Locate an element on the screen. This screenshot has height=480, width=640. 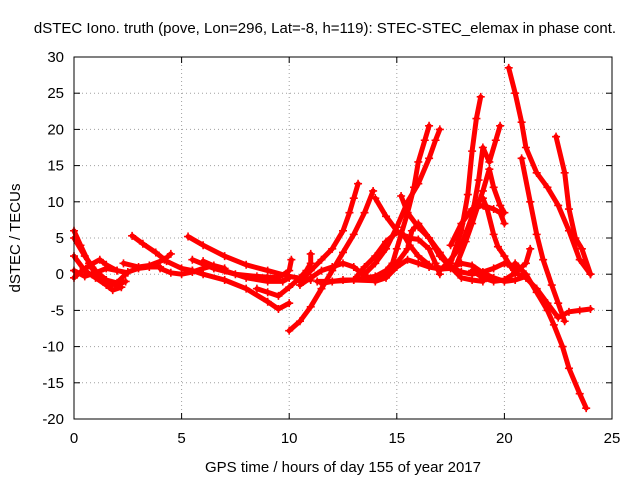
y-tick-label: 5 is located at coordinates (60, 238).